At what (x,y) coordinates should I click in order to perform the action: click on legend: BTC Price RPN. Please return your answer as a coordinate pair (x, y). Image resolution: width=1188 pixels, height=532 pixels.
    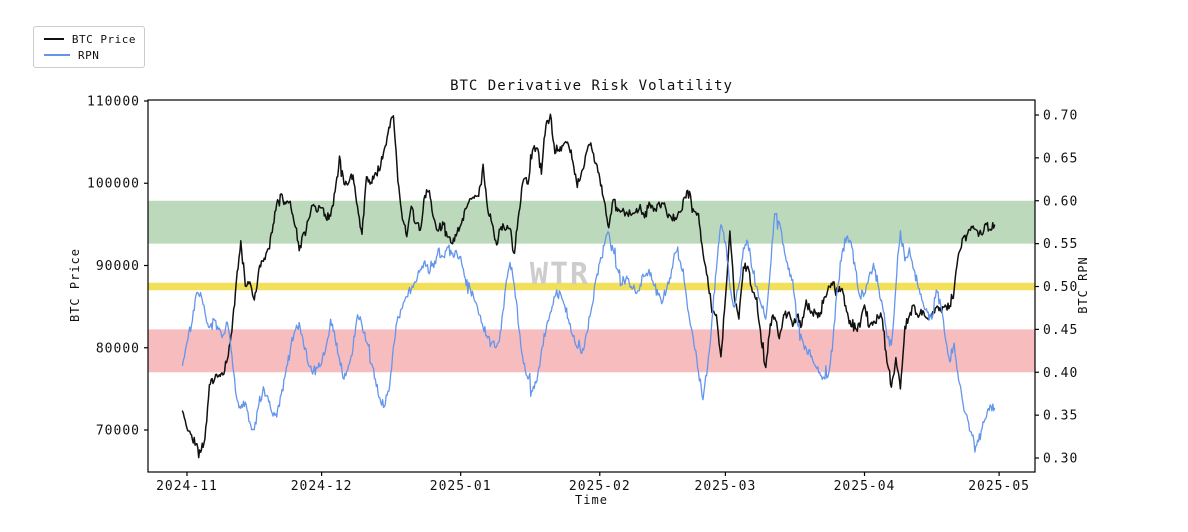
    Looking at the image, I should click on (89, 47).